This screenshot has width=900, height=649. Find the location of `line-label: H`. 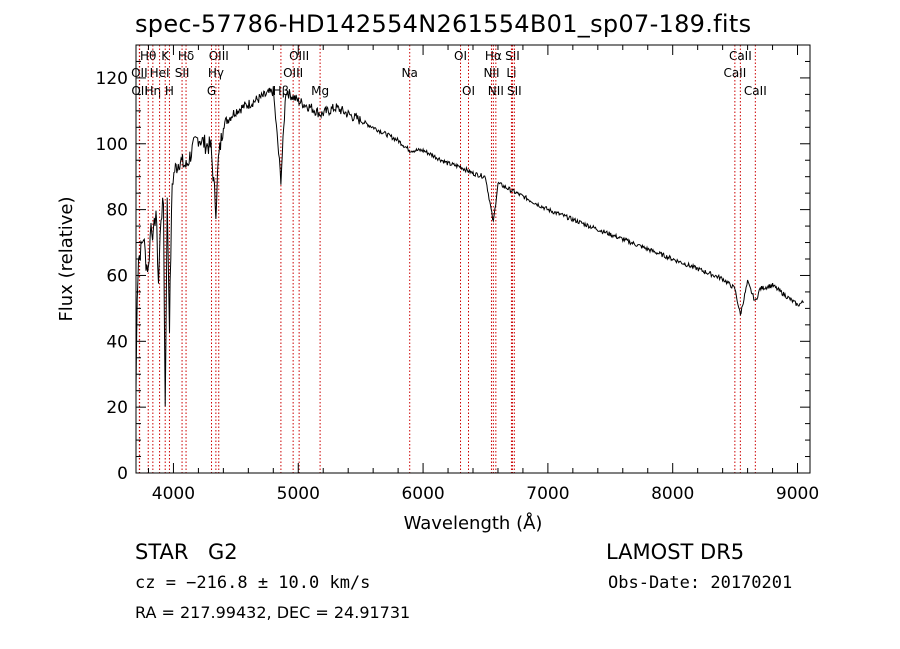

line-label: H is located at coordinates (169, 91).